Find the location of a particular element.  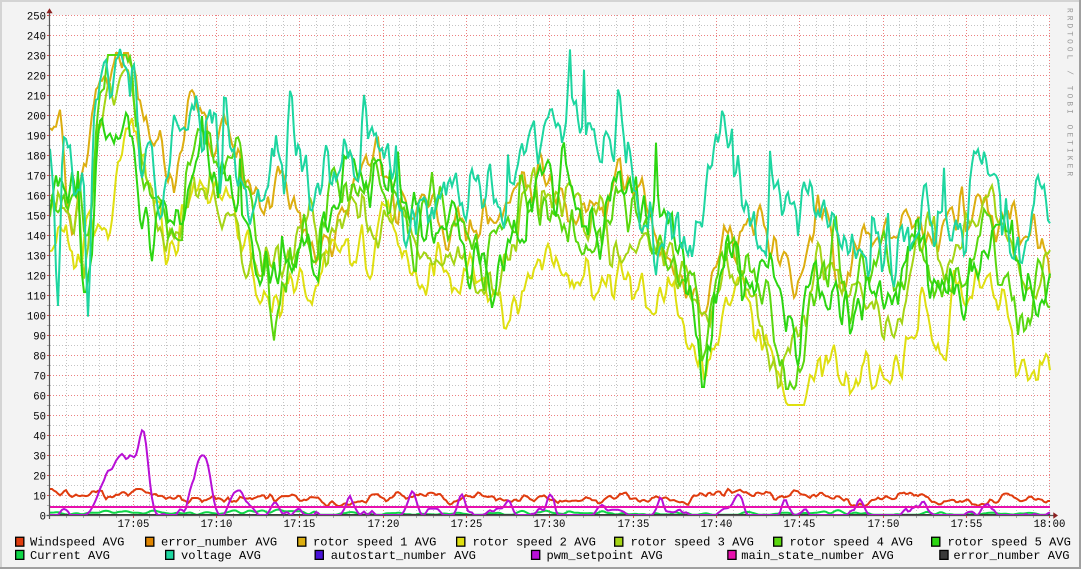

svg-text: rotor speed 1 AVG is located at coordinates (374, 543).